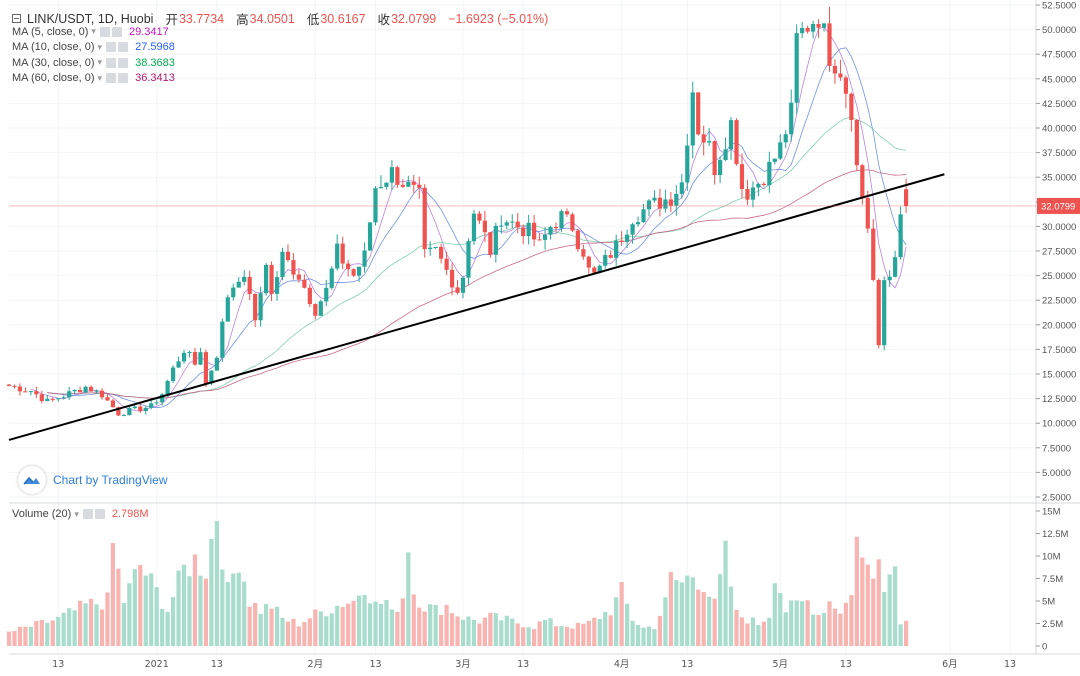 This screenshot has height=676, width=1080. Describe the element at coordinates (242, 20) in the screenshot. I see `high-label: 高` at that location.